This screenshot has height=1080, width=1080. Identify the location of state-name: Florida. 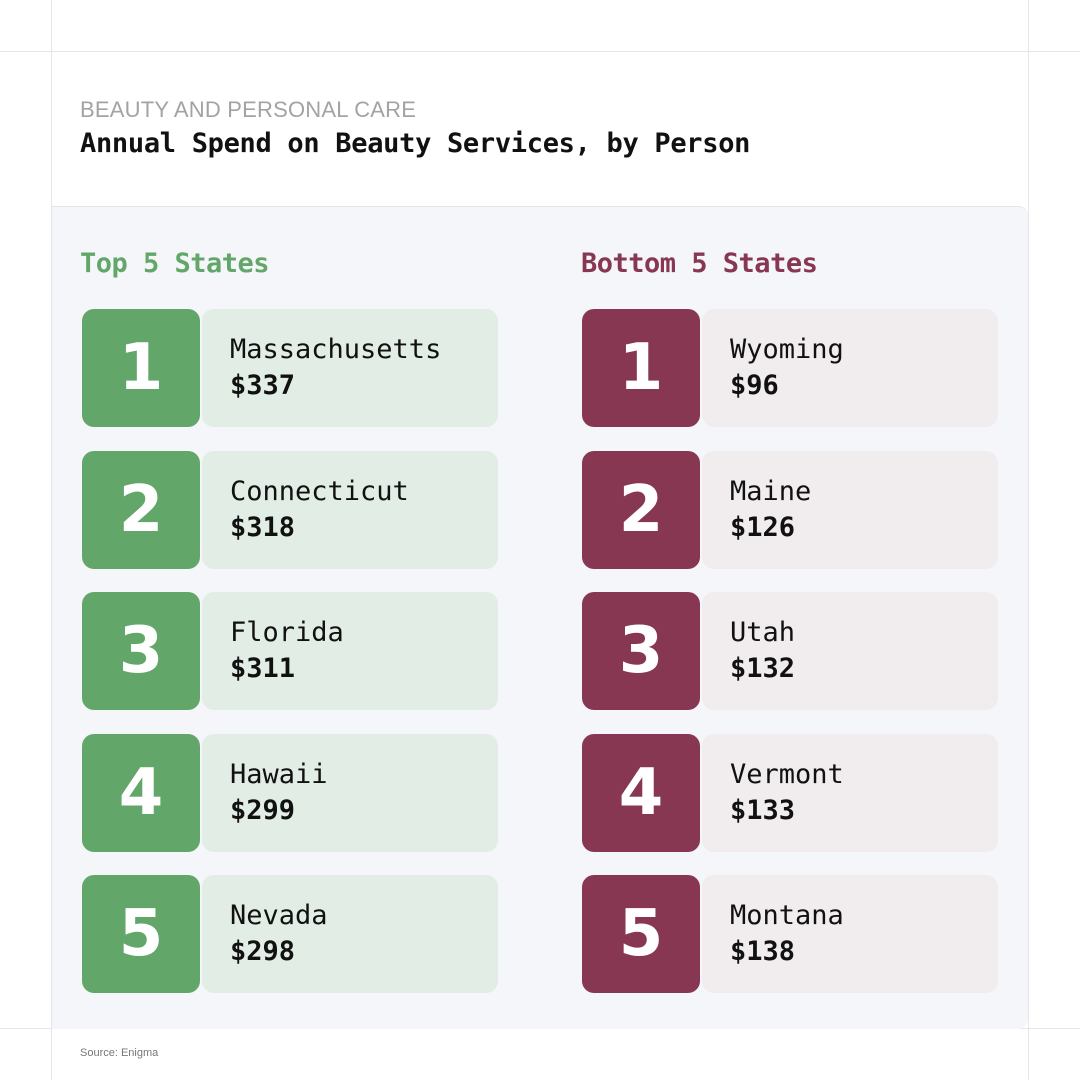
(287, 632).